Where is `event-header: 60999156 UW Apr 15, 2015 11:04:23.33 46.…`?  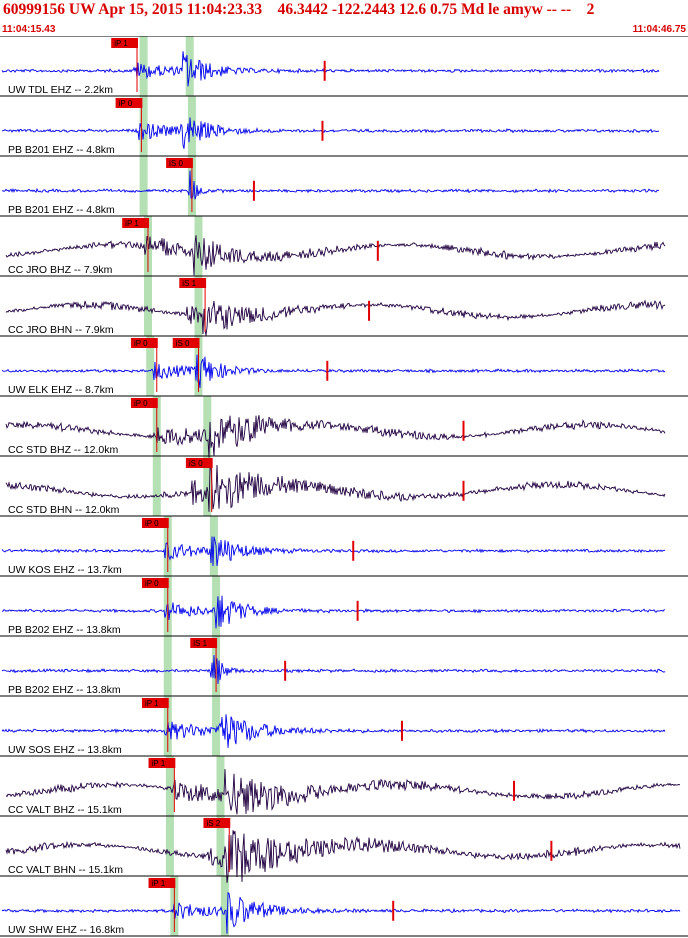
event-header: 60999156 UW Apr 15, 2015 11:04:23.33 46.… is located at coordinates (344, 19).